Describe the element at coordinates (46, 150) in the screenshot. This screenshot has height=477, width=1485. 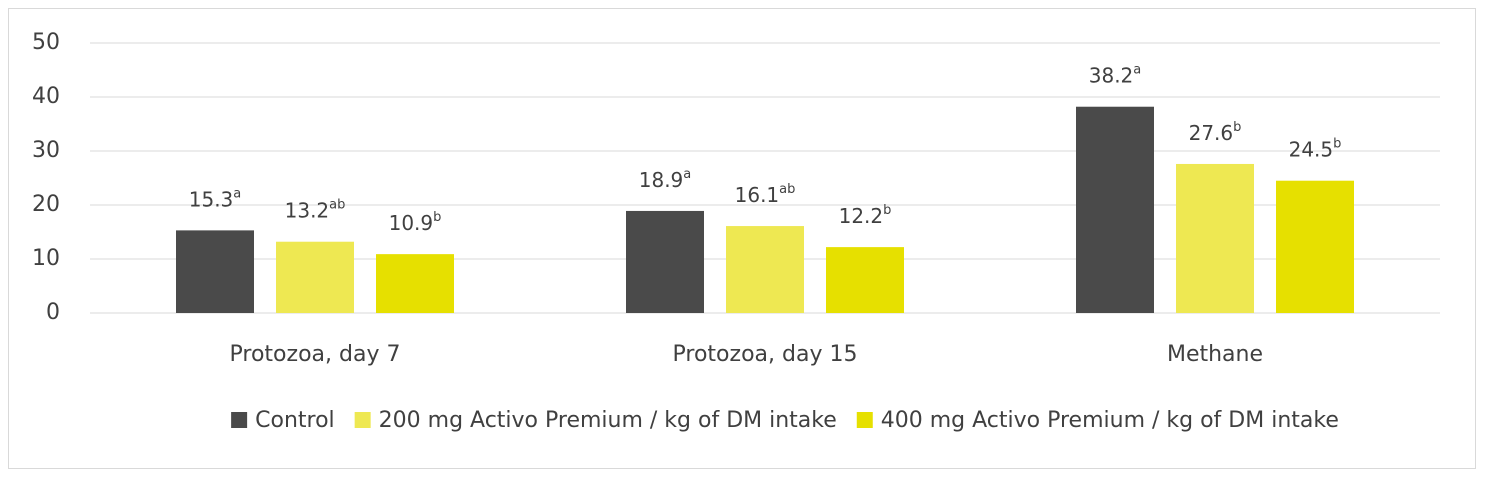
I see `y-tick-label: 30` at that location.